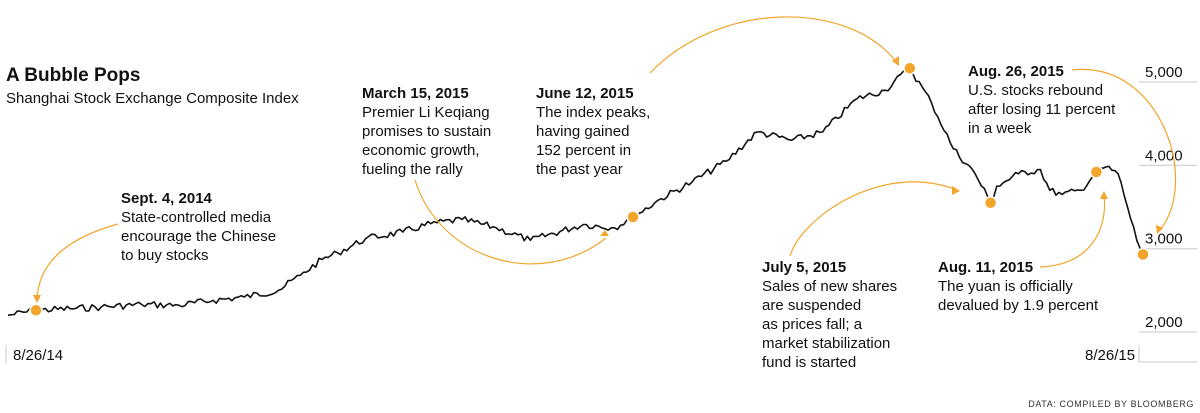  I want to click on annotation-line: as prices fall; a, so click(812, 324).